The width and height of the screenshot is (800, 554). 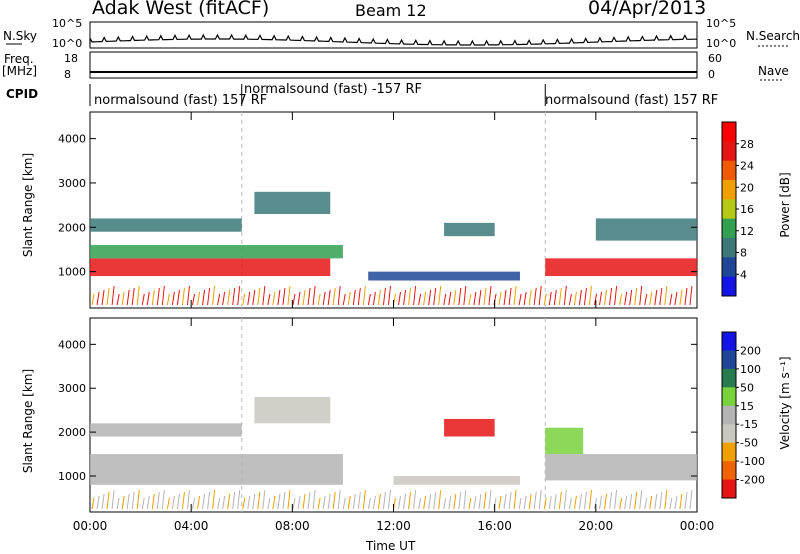 I want to click on site-title: Adak West (fitACF), so click(x=181, y=9).